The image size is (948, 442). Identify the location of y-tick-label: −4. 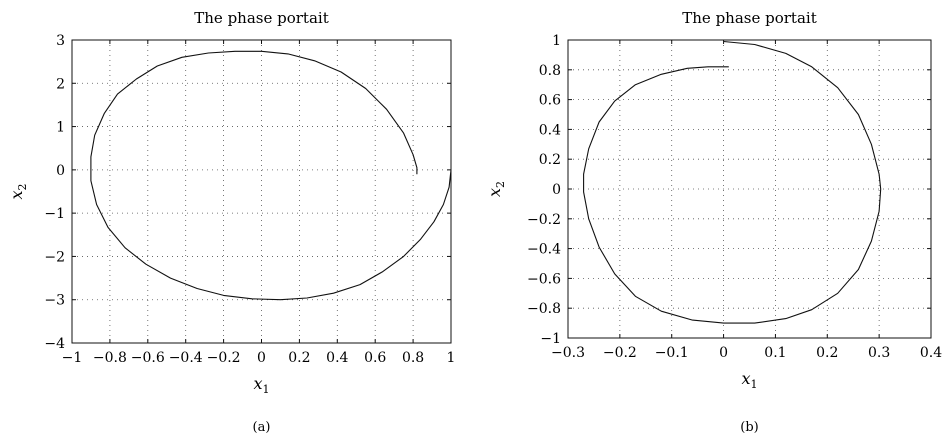
(54, 344).